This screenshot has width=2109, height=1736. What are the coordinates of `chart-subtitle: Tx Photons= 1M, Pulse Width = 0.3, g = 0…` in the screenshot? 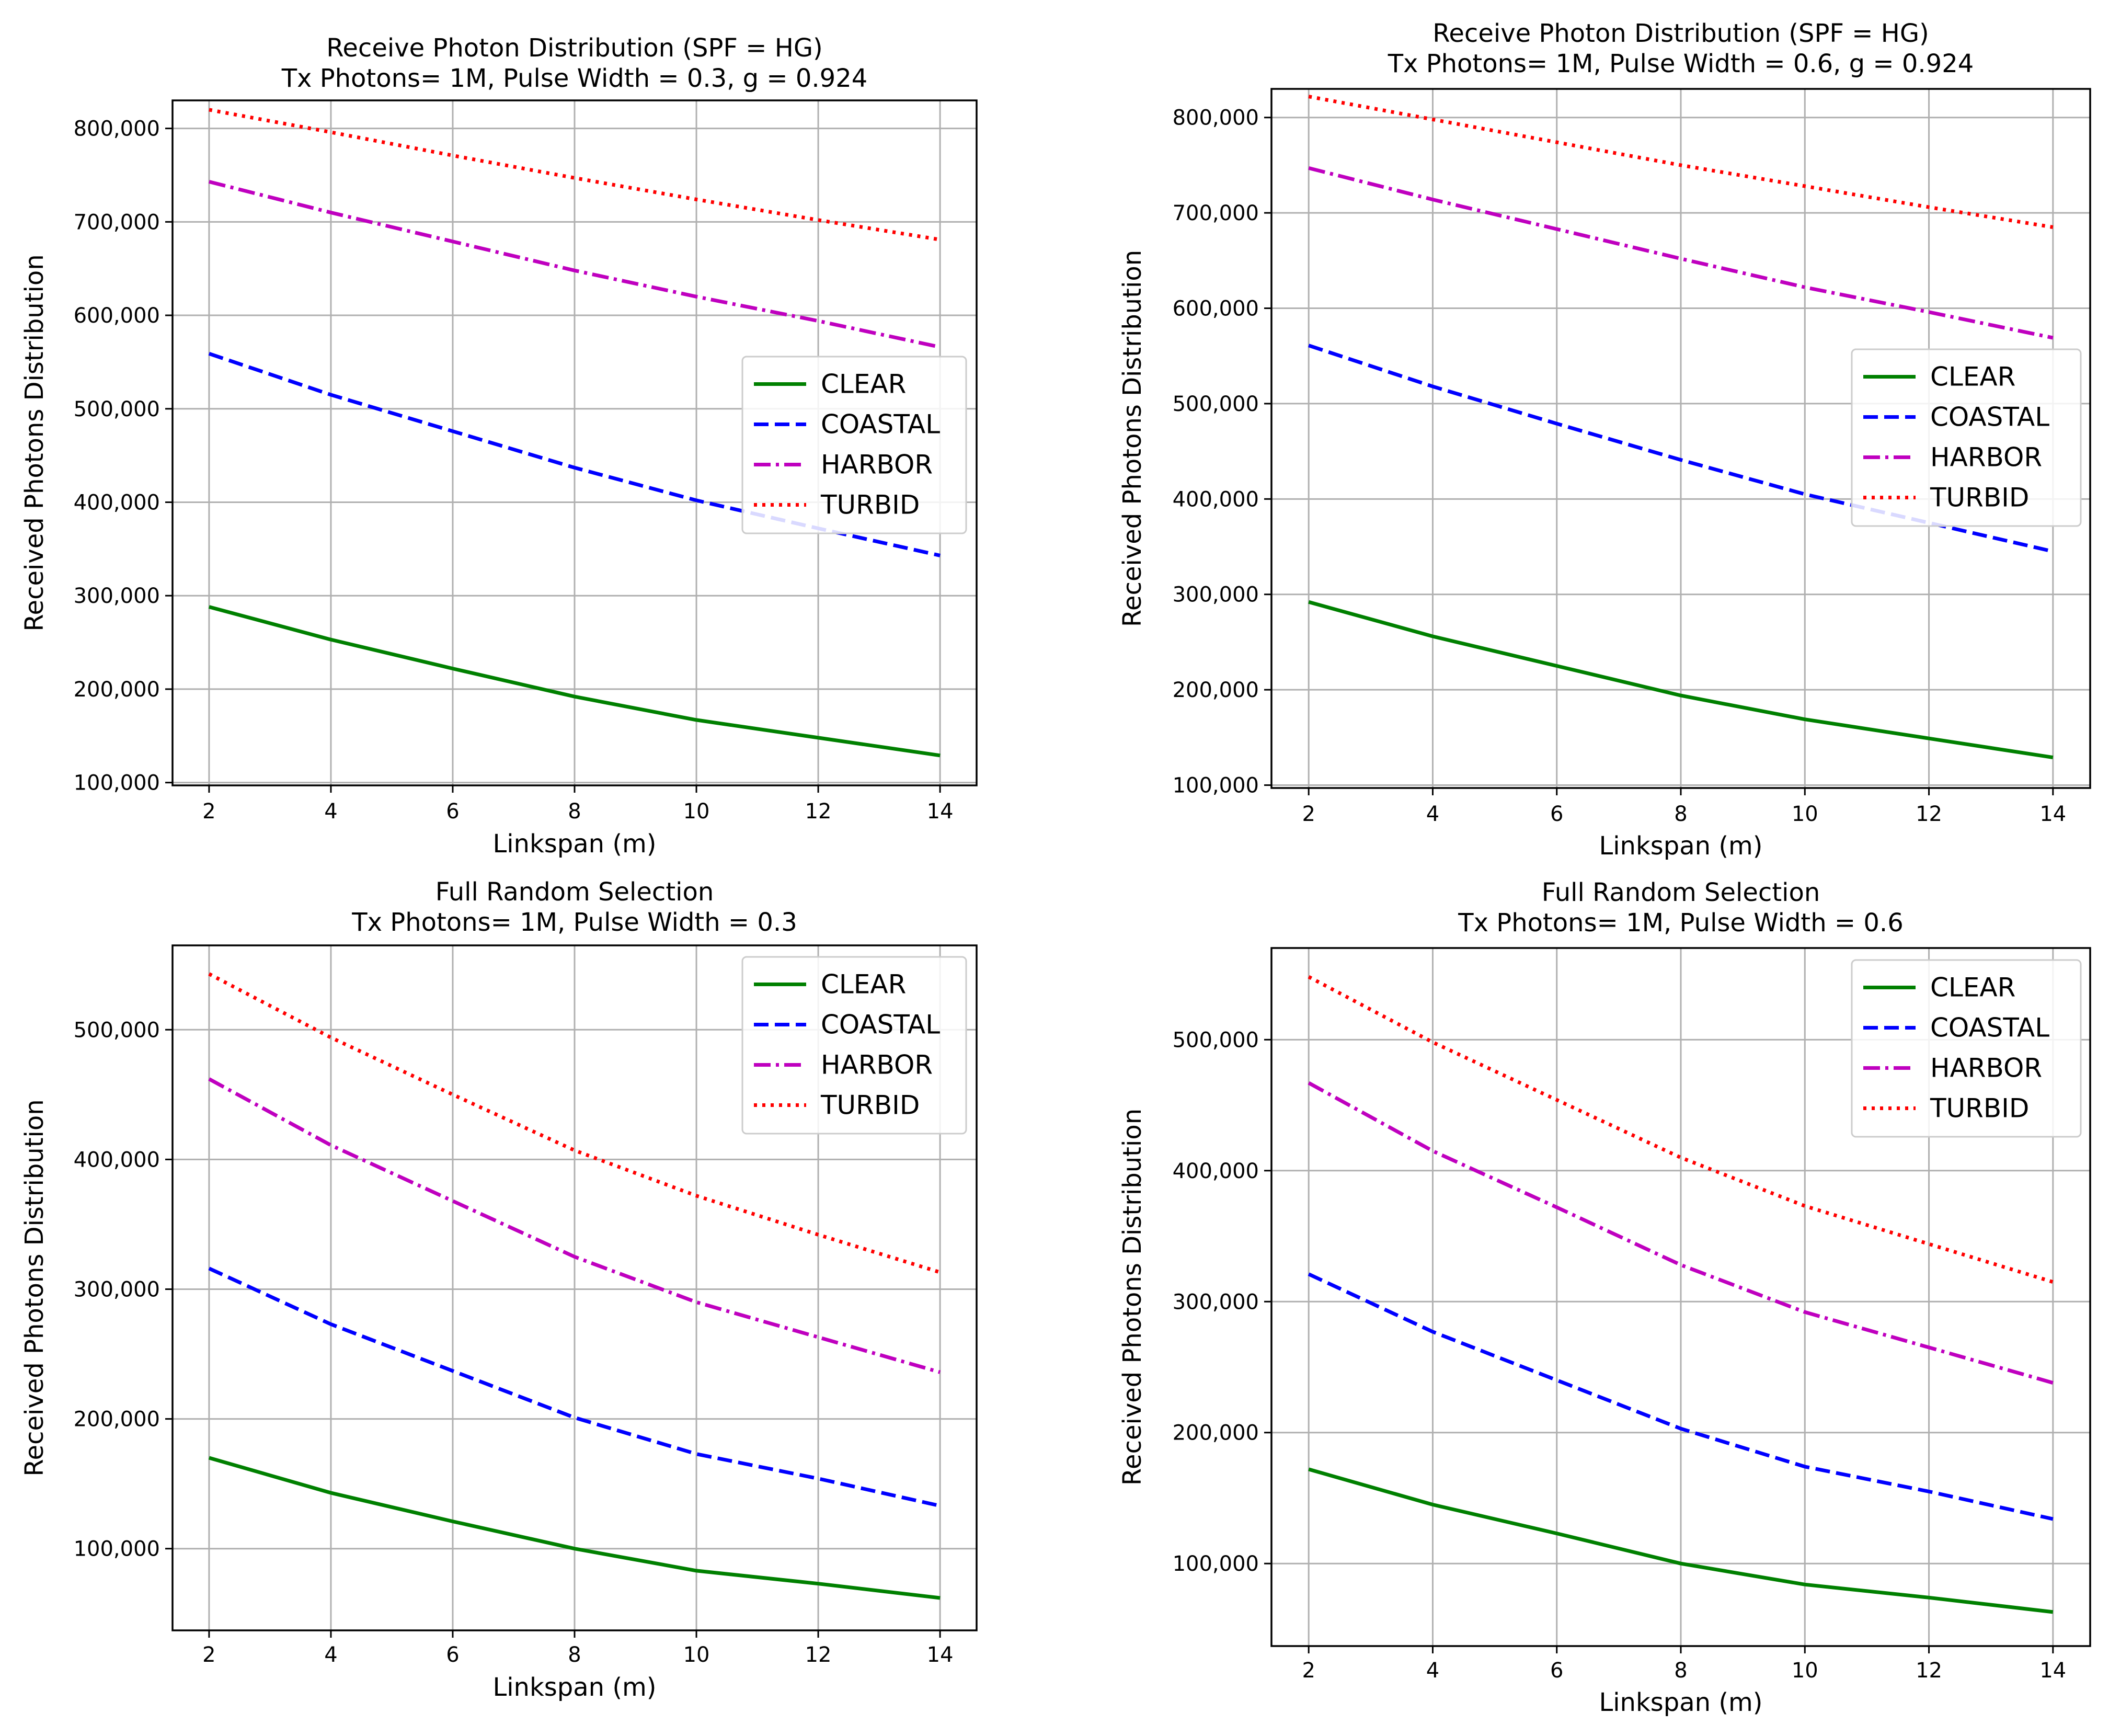 It's located at (574, 79).